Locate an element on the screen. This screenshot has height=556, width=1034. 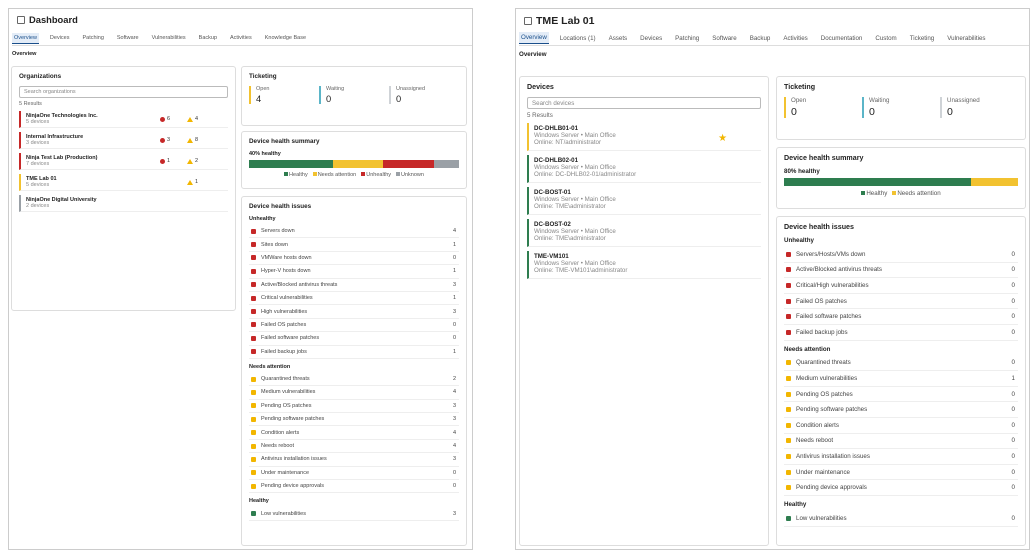
issue-row: Servers/Hosts/VMs down 0 is located at coordinates (901, 255).